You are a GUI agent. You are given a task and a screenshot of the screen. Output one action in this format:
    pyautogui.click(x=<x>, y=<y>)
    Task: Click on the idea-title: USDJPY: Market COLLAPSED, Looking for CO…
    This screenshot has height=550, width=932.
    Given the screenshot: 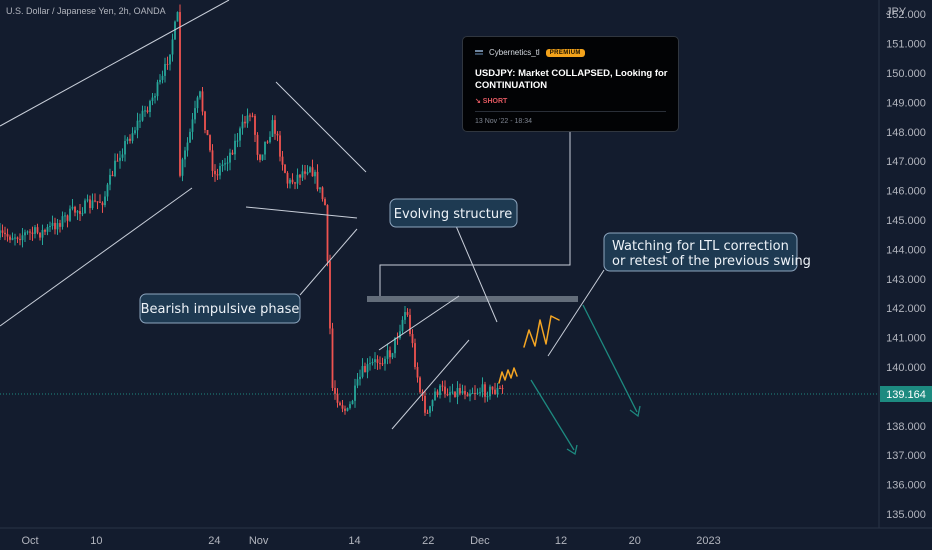 What is the action you would take?
    pyautogui.click(x=571, y=79)
    